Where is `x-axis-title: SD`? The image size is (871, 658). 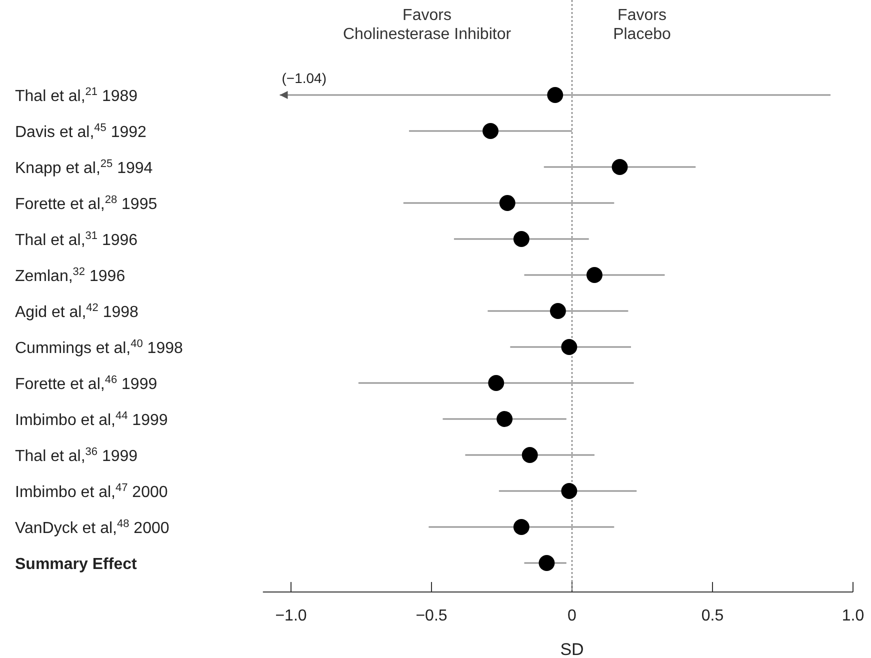
x-axis-title: SD is located at coordinates (572, 649).